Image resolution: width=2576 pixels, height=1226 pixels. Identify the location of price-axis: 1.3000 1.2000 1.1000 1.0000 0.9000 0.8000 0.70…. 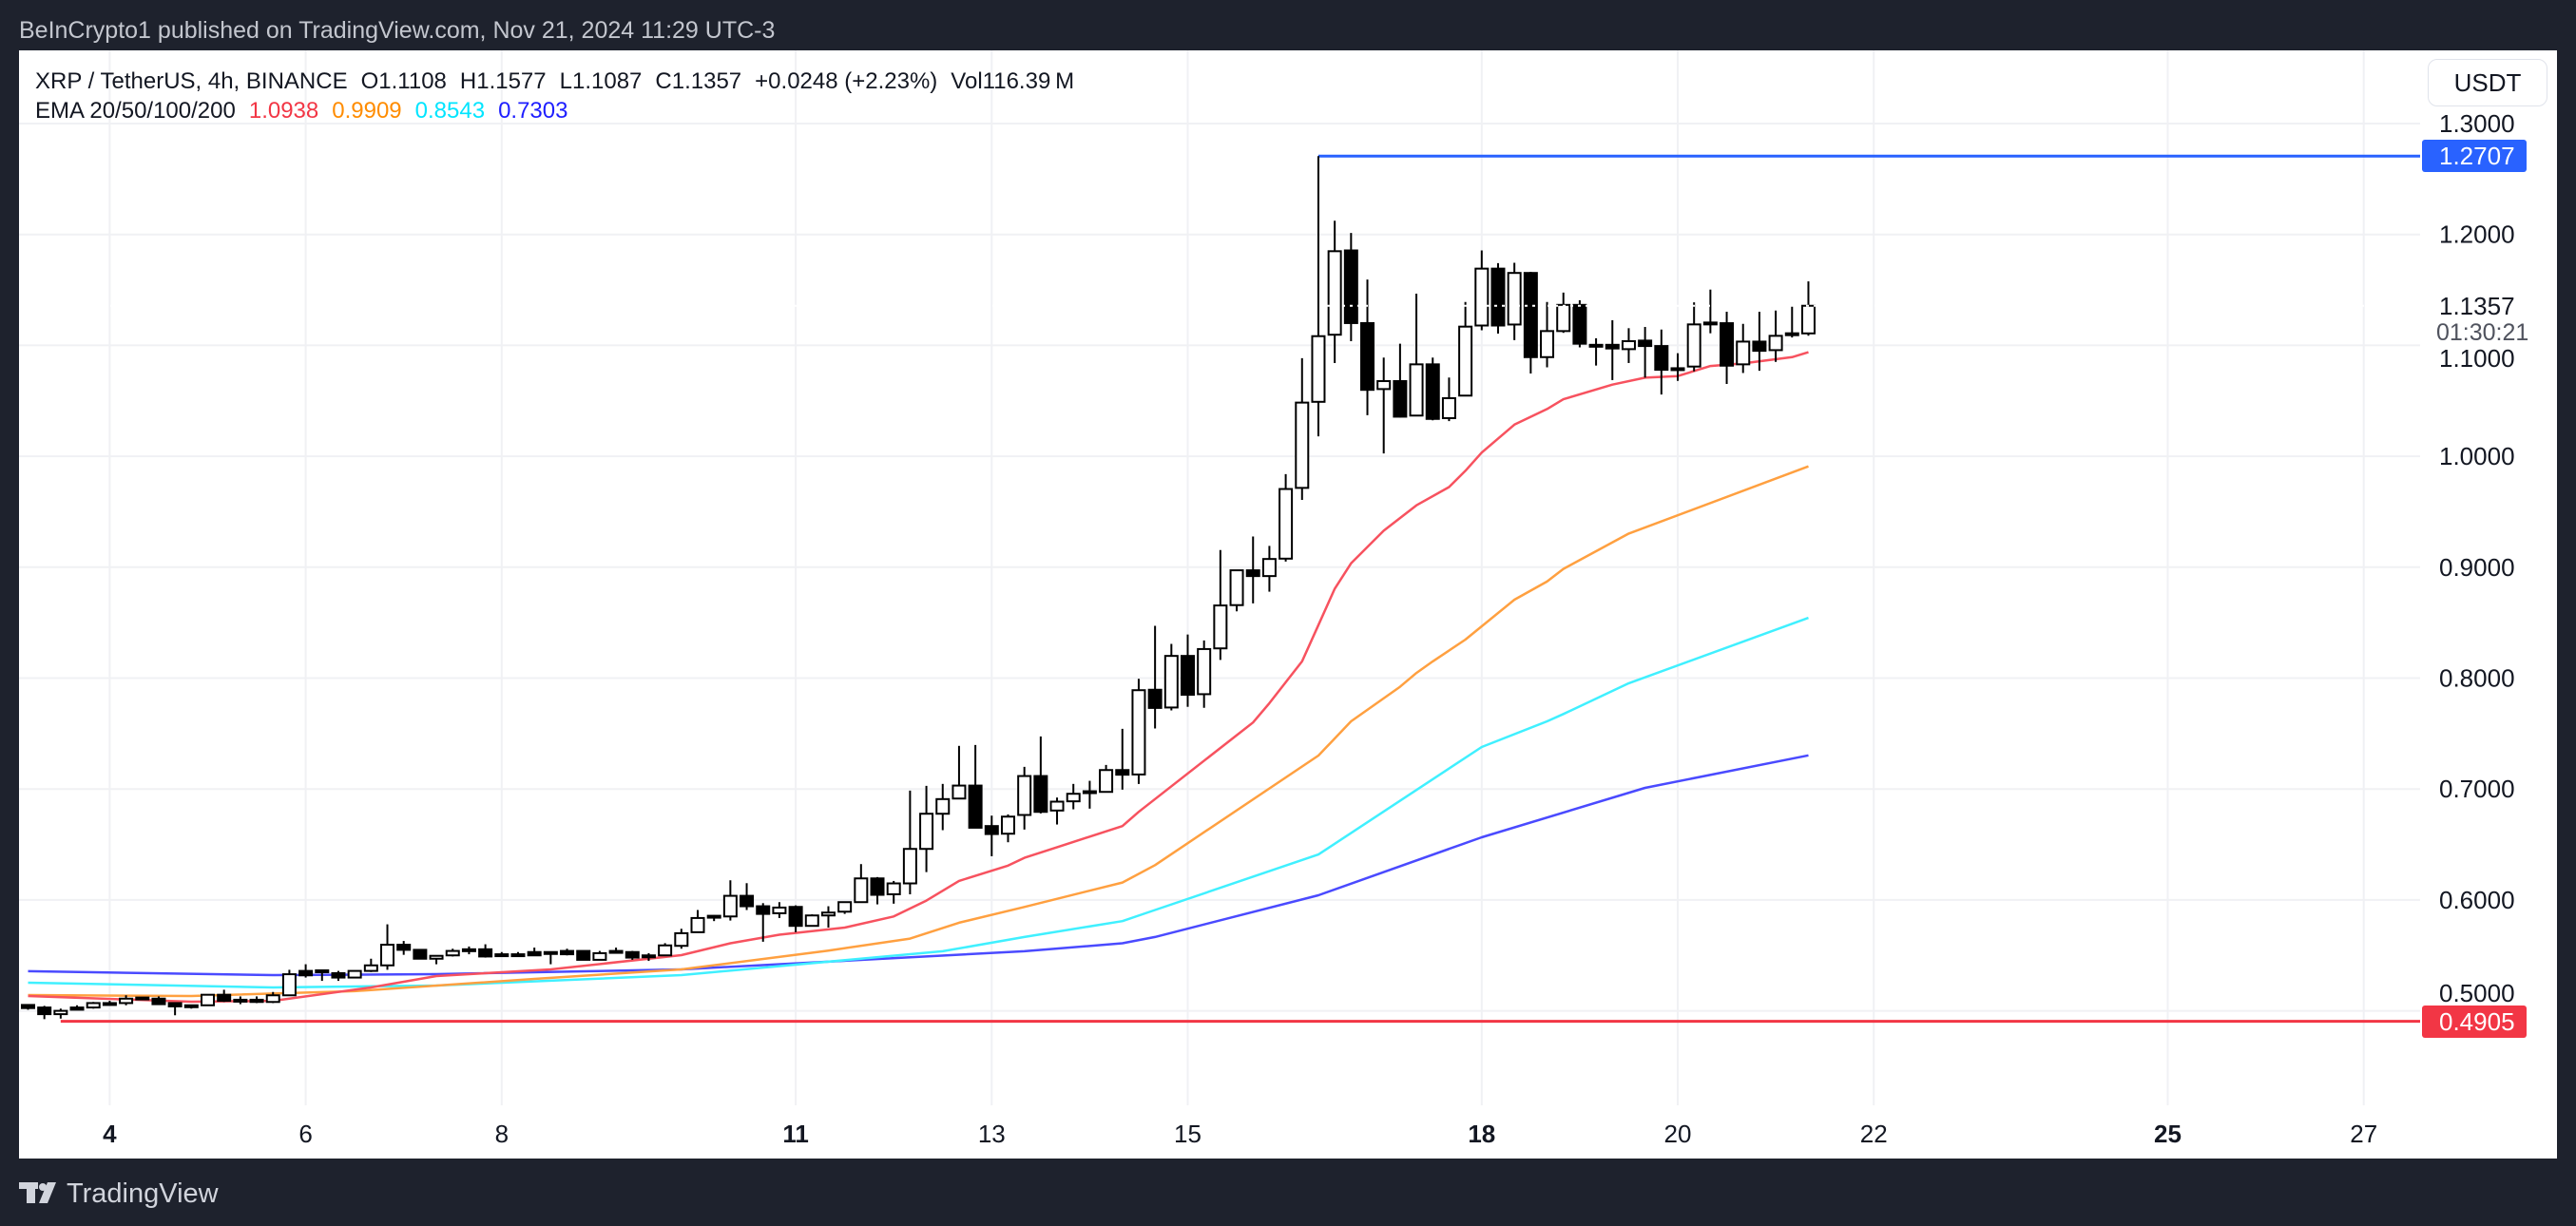
(2477, 558).